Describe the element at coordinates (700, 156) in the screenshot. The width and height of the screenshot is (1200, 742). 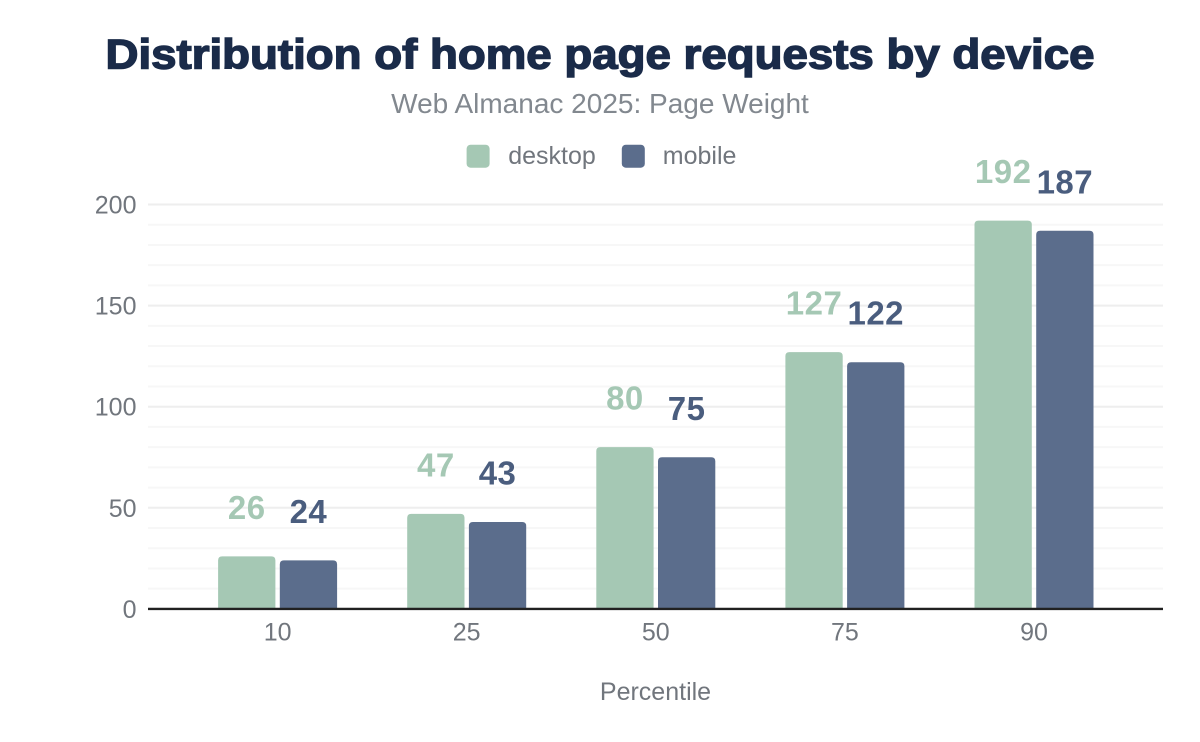
I see `svg-text: mobile` at that location.